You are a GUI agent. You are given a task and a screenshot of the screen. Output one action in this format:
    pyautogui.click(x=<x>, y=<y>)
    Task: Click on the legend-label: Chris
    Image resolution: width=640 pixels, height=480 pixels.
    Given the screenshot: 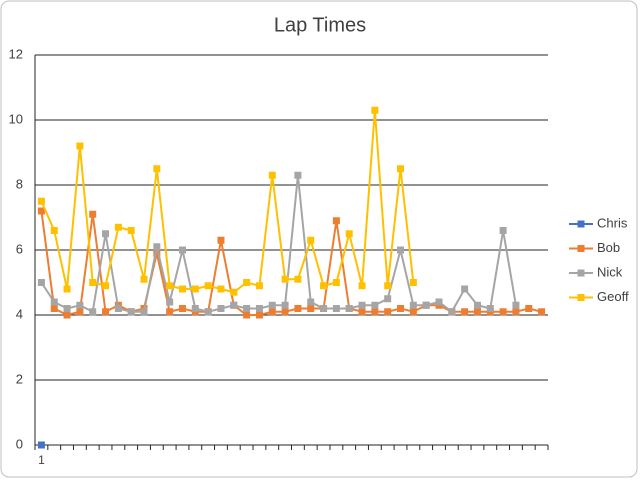 What is the action you would take?
    pyautogui.click(x=612, y=222)
    